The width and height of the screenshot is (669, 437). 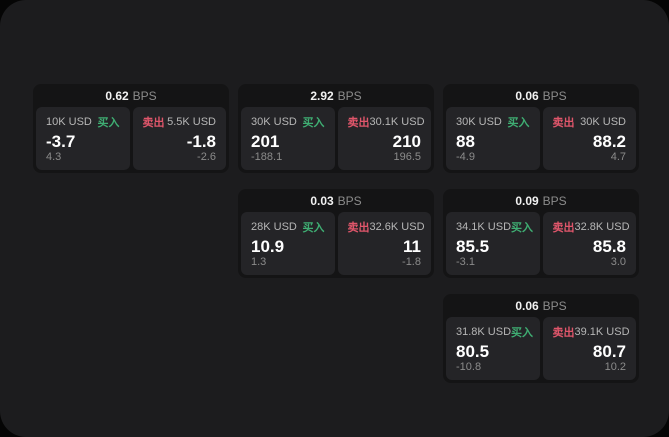 I want to click on buy-price: 80.5, so click(x=473, y=351).